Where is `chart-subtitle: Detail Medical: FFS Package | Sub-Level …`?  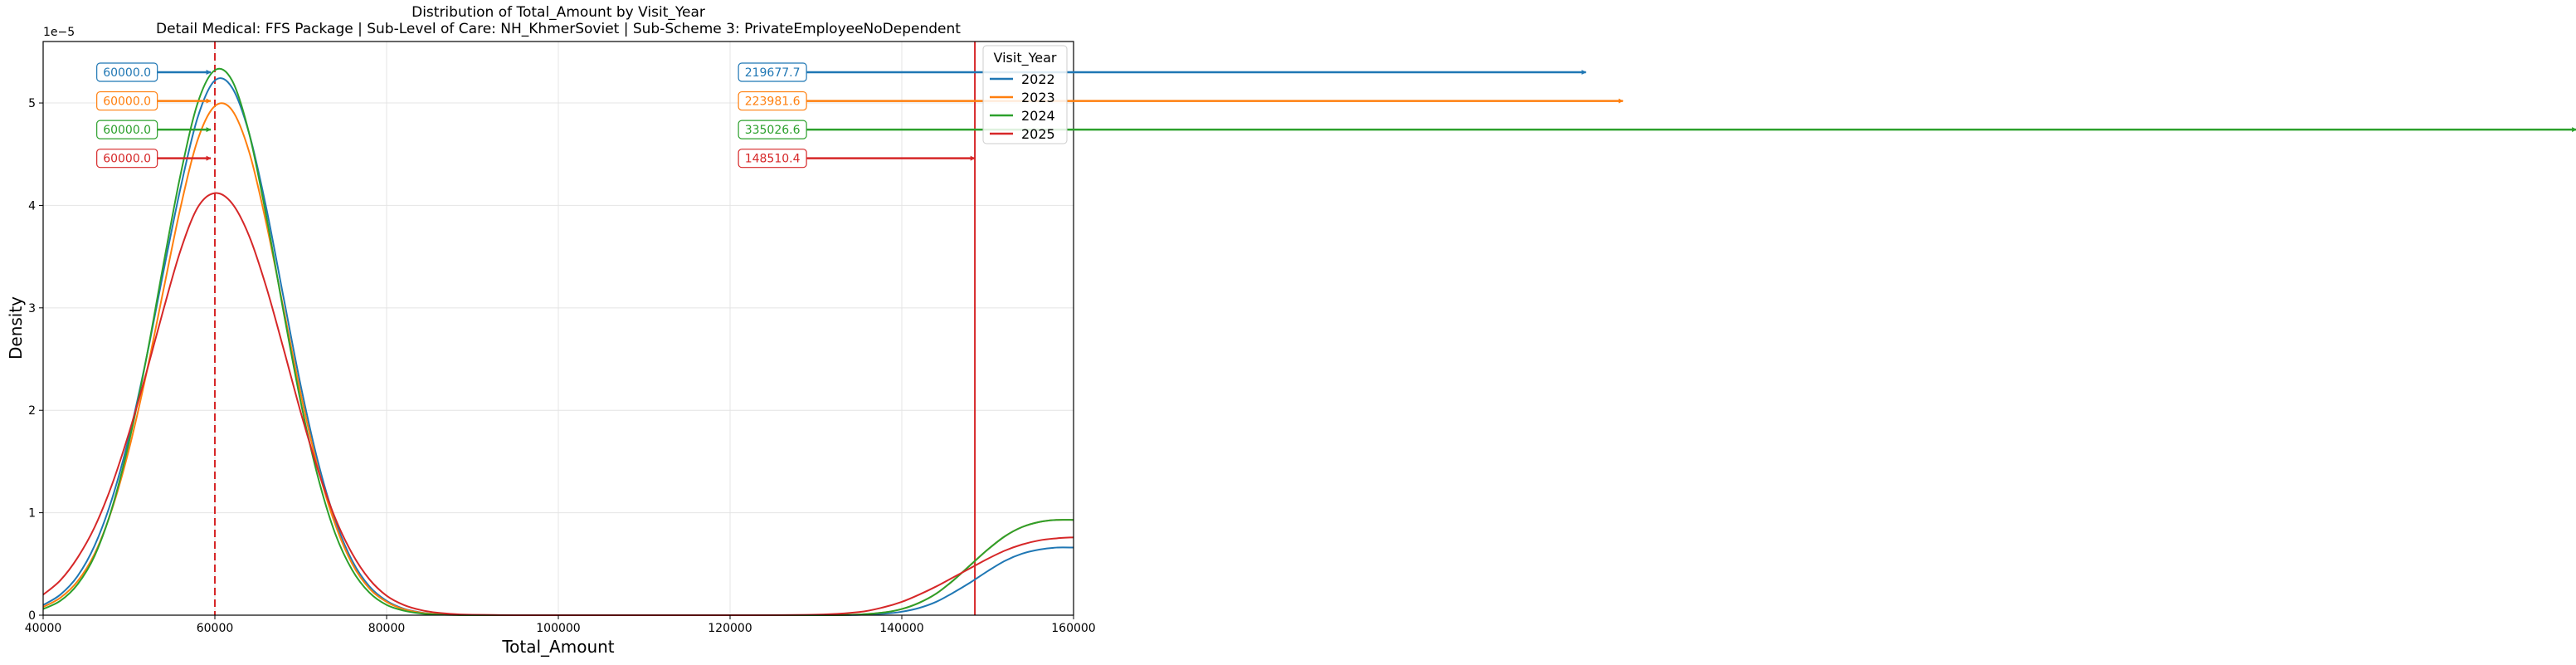 chart-subtitle: Detail Medical: FFS Package | Sub-Level … is located at coordinates (558, 29).